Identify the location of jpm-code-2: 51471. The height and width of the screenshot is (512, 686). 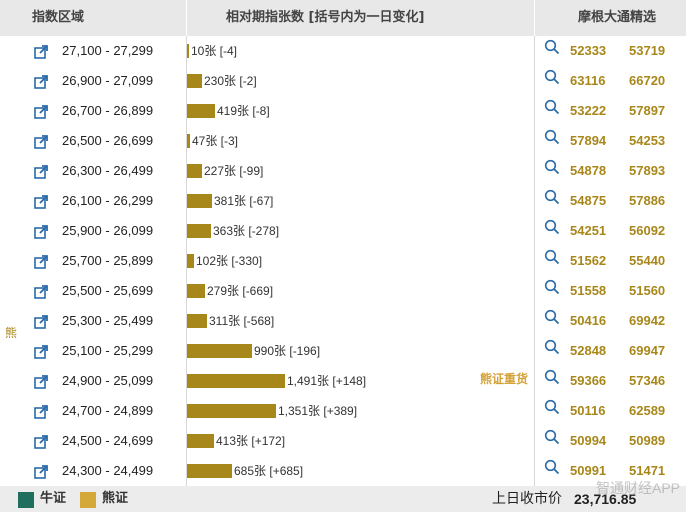
(647, 470).